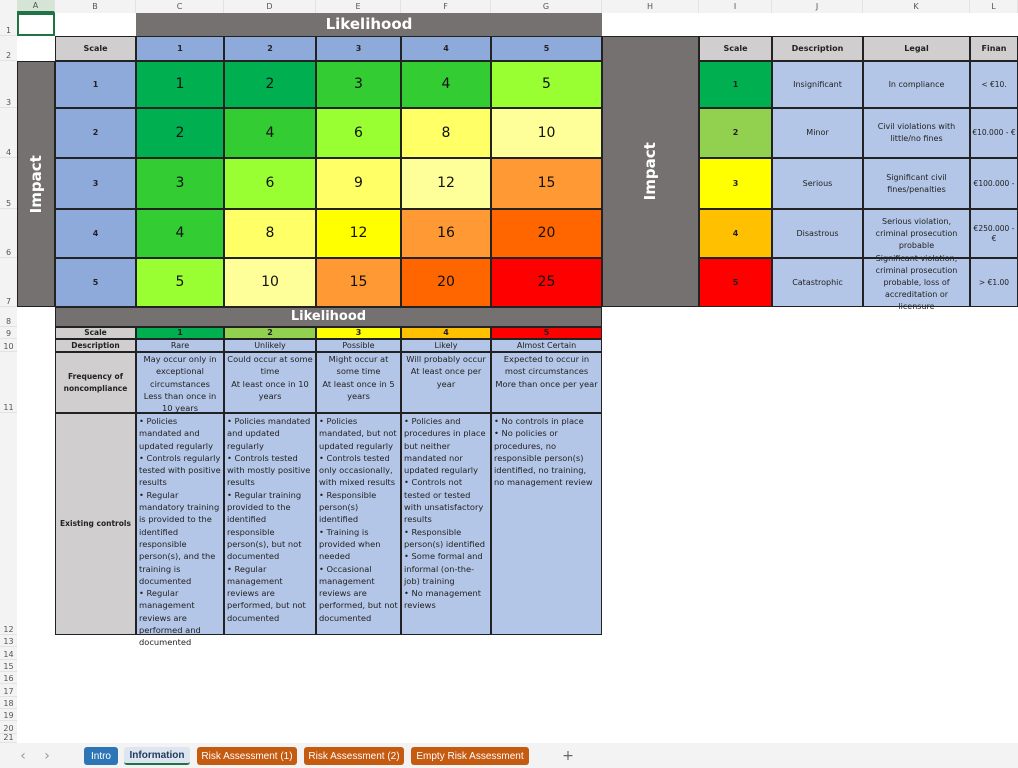 The width and height of the screenshot is (1018, 768). Describe the element at coordinates (180, 84) in the screenshot. I see `risk-score-cell: 1` at that location.